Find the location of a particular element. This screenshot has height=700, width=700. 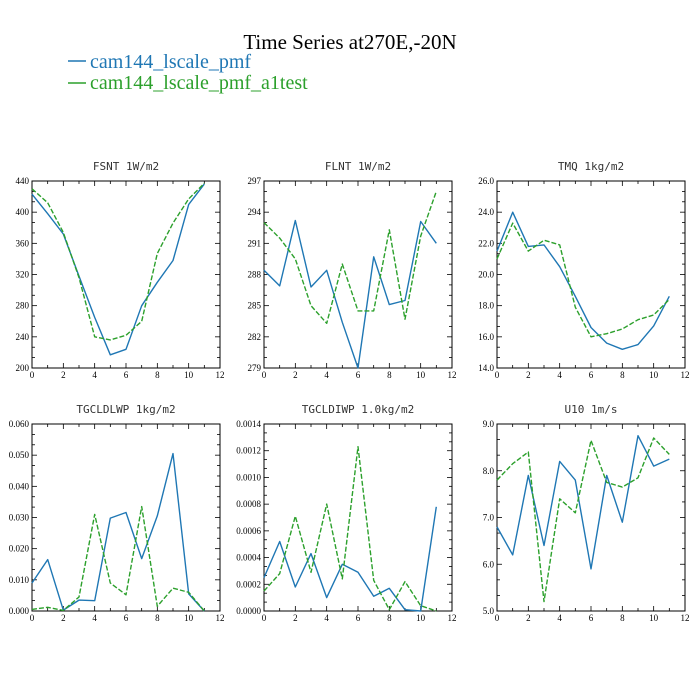

y-tick-label: 0.0010 is located at coordinates (248, 477).